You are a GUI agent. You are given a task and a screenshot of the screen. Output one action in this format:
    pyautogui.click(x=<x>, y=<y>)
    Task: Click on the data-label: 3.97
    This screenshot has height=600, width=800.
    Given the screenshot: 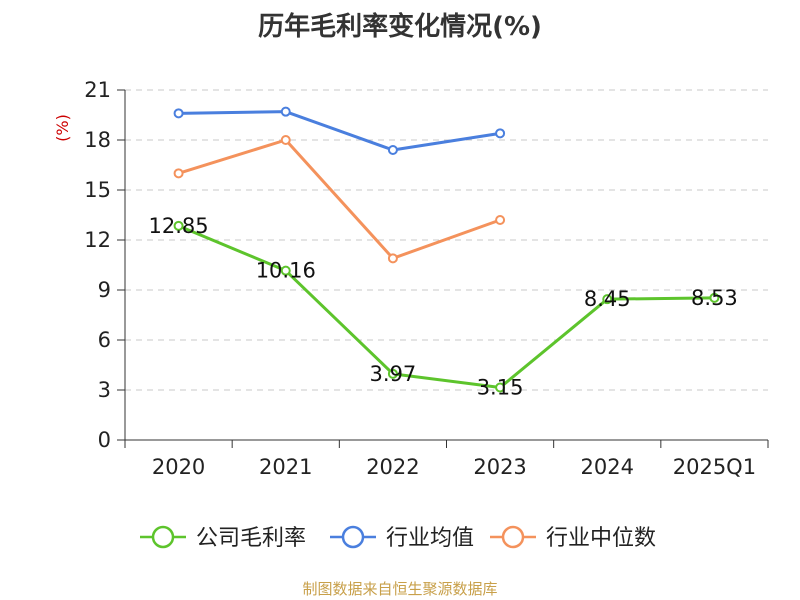 What is the action you would take?
    pyautogui.click(x=393, y=374)
    